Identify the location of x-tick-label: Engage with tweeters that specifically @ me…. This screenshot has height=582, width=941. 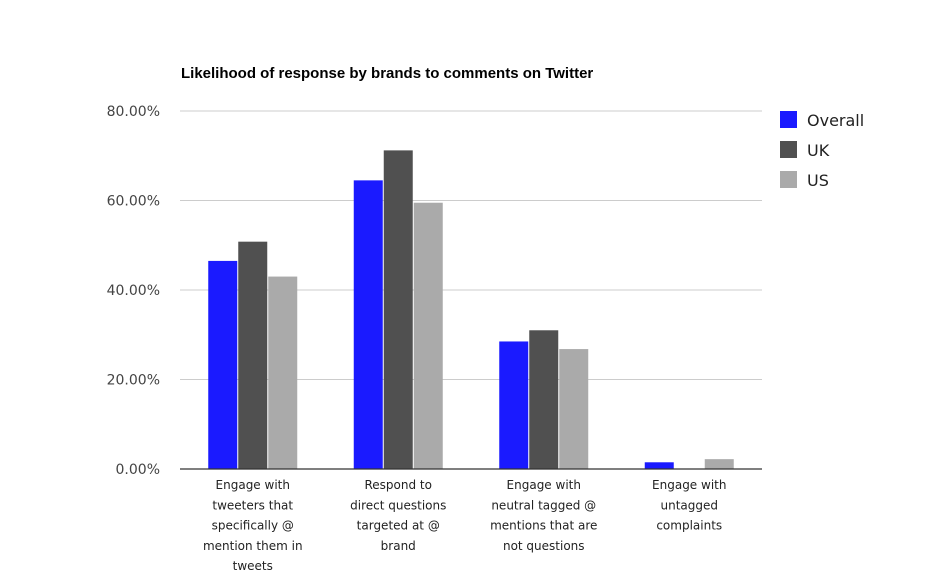
(253, 525).